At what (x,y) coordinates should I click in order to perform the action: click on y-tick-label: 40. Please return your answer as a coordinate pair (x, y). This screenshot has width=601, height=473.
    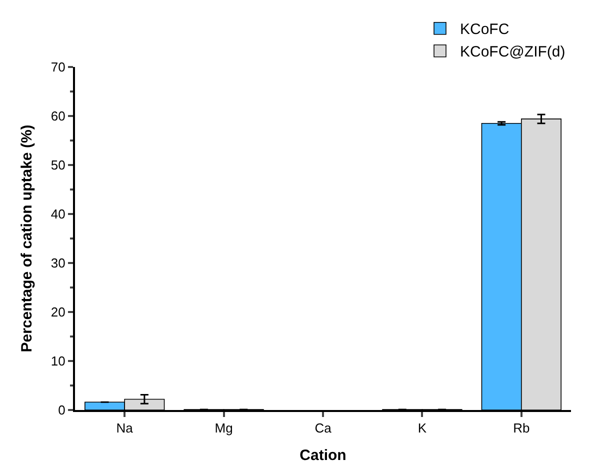
    Looking at the image, I should click on (58, 214).